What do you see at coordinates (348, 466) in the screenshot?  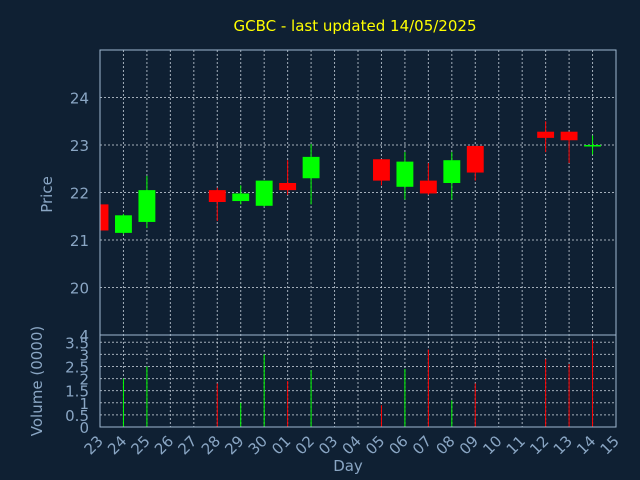 I see `x-axis-label: Day` at bounding box center [348, 466].